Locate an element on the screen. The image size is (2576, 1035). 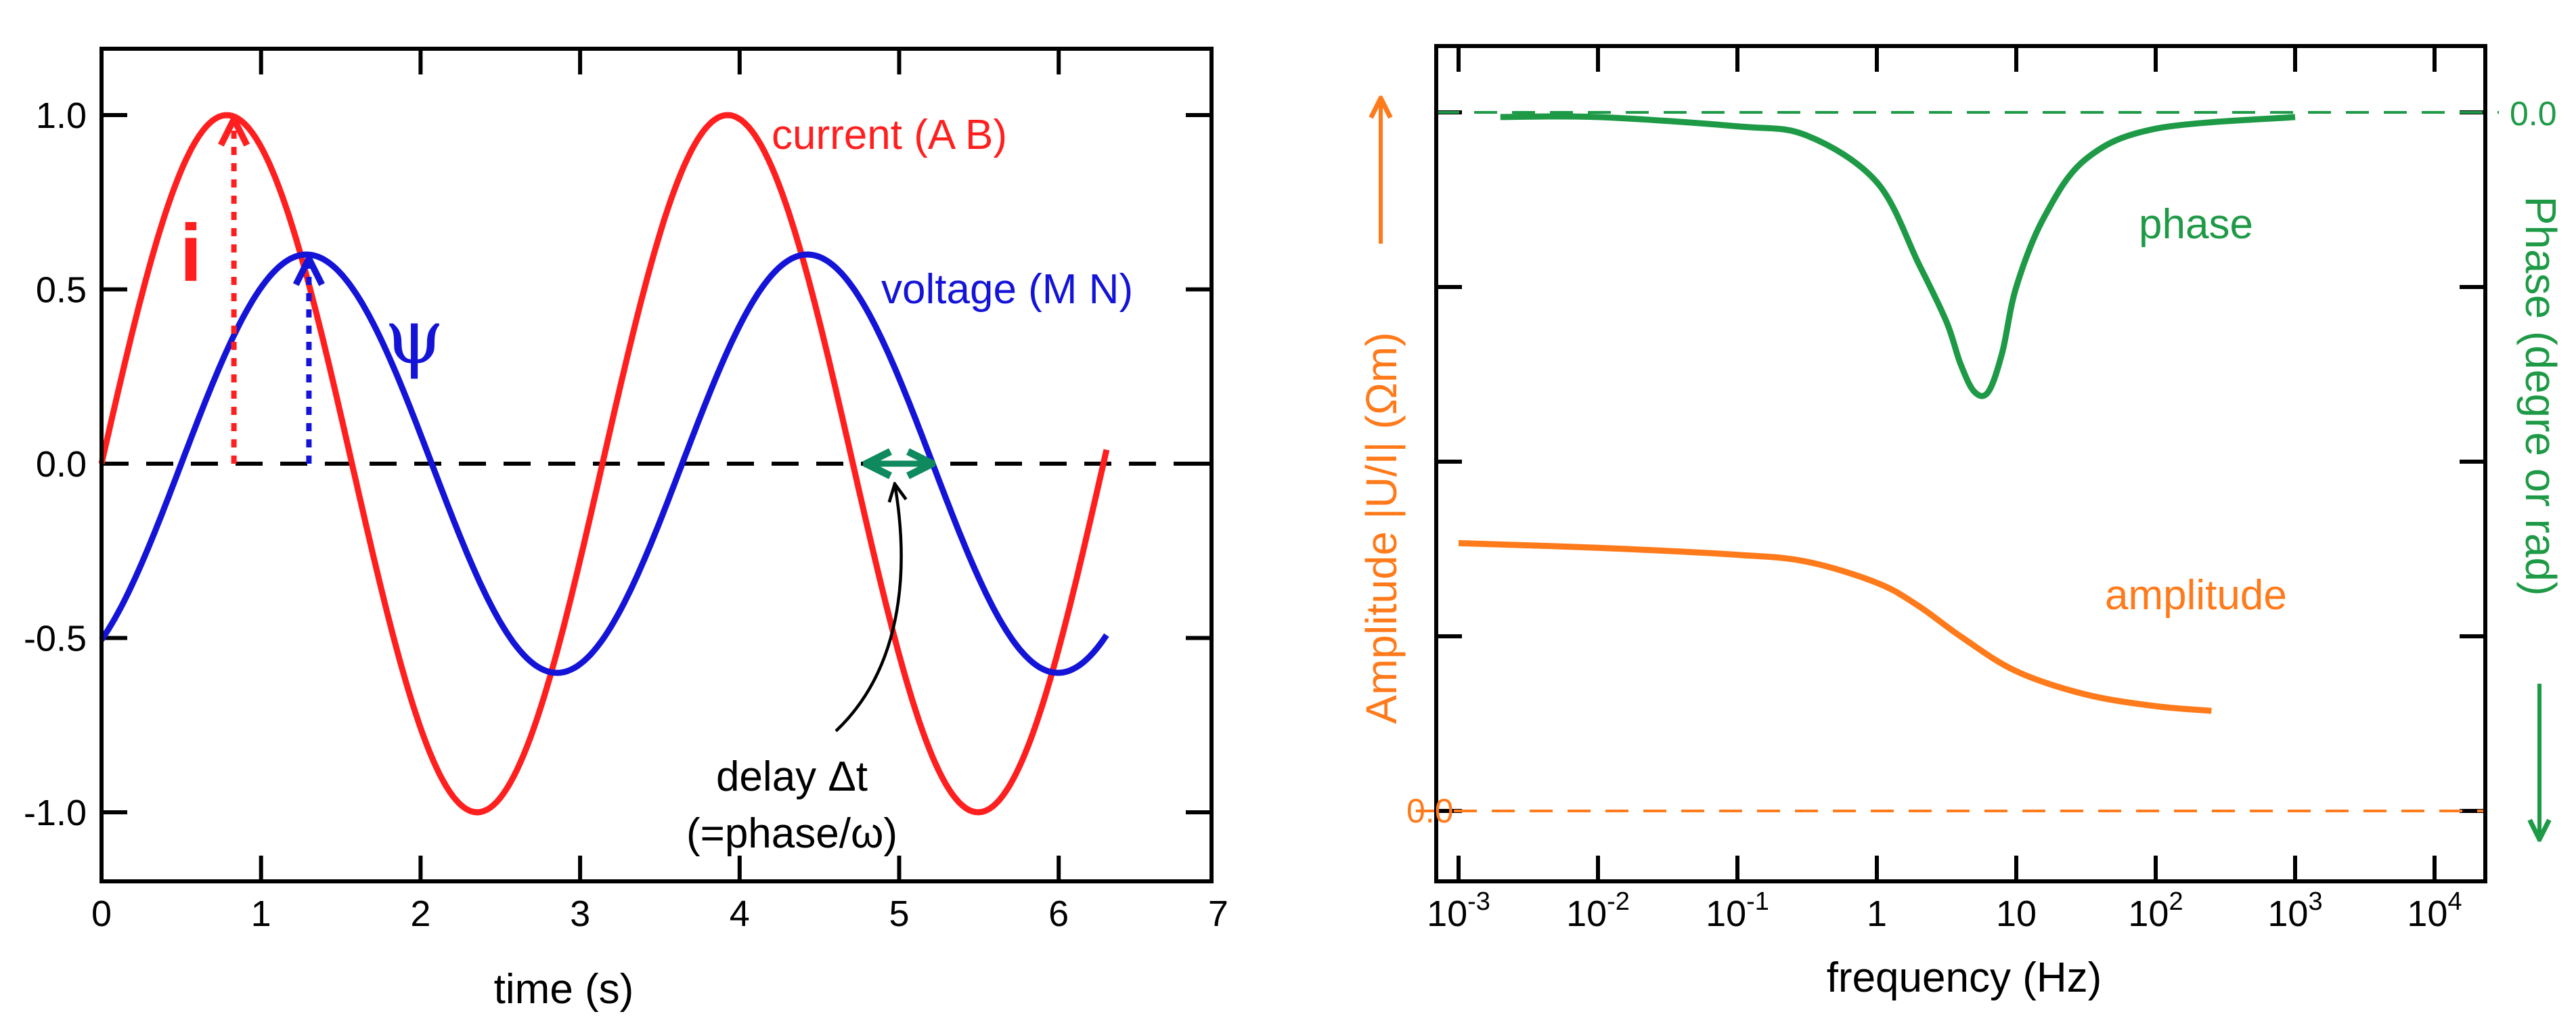
right-x-tick-label: 10⁻² is located at coordinates (1598, 911).